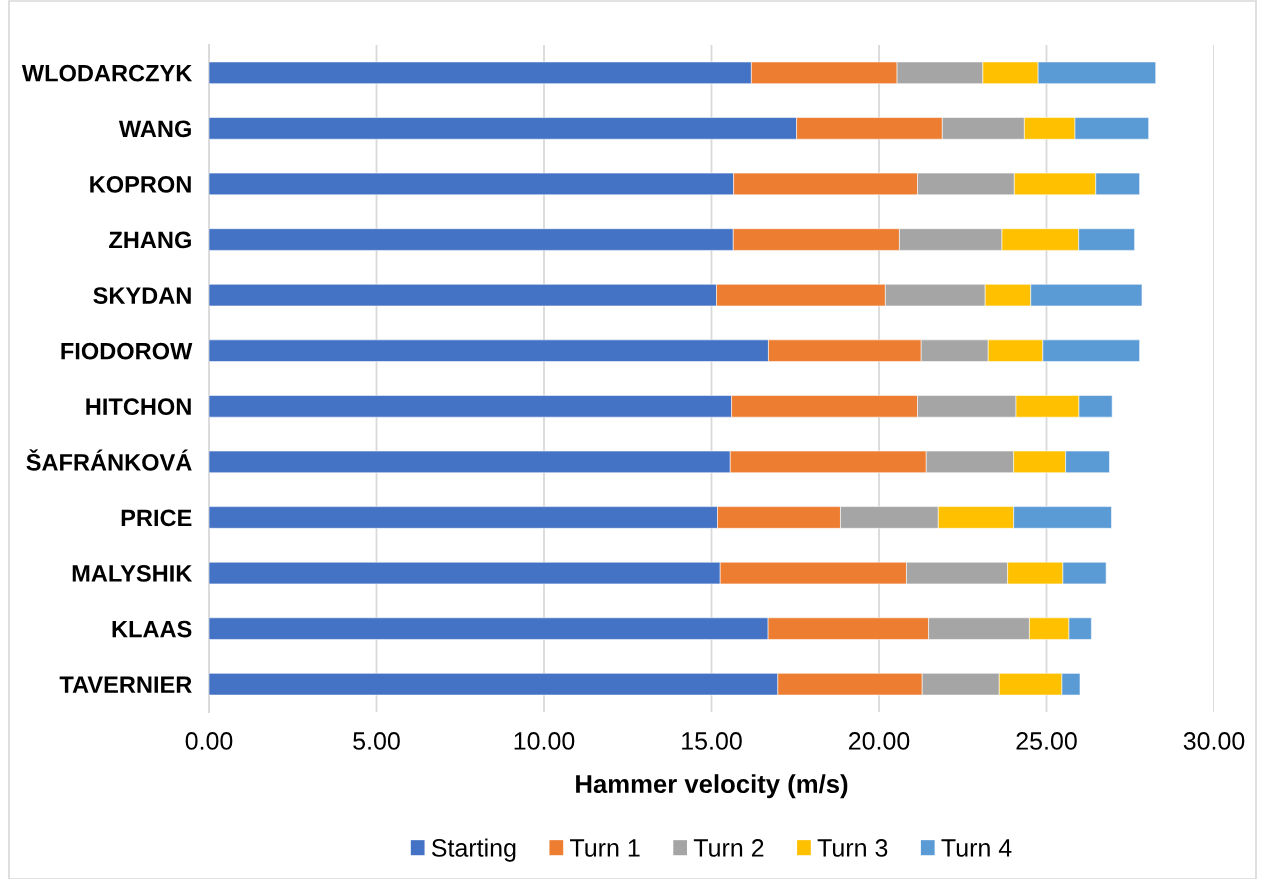 The image size is (1266, 879). I want to click on legend-label: Turn 3, so click(852, 848).